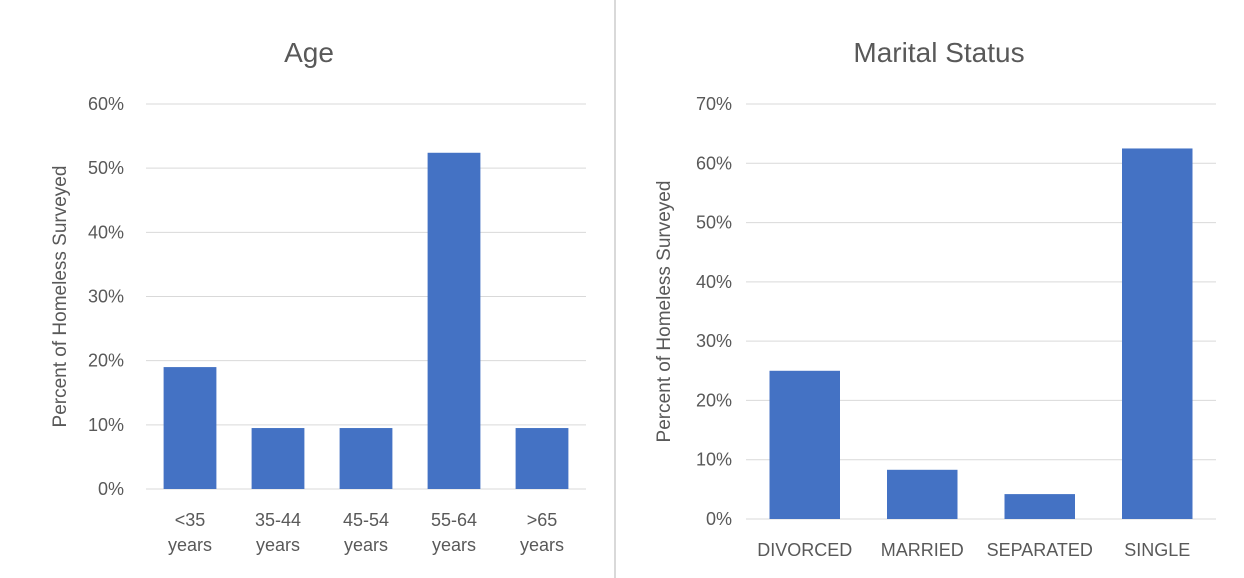 This screenshot has width=1244, height=578. What do you see at coordinates (542, 520) in the screenshot?
I see `x-tick-label: >65` at bounding box center [542, 520].